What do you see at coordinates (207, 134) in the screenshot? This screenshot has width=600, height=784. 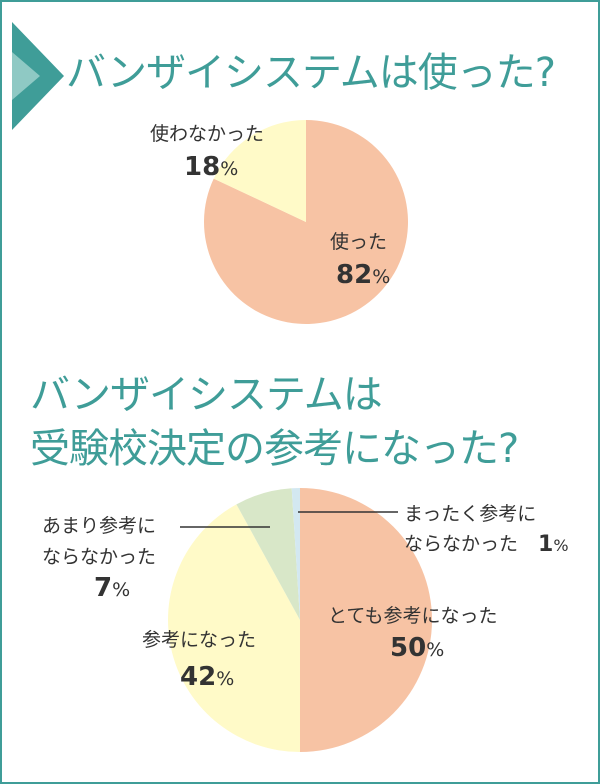 I see `slice-label-not-used: 使わなかった` at bounding box center [207, 134].